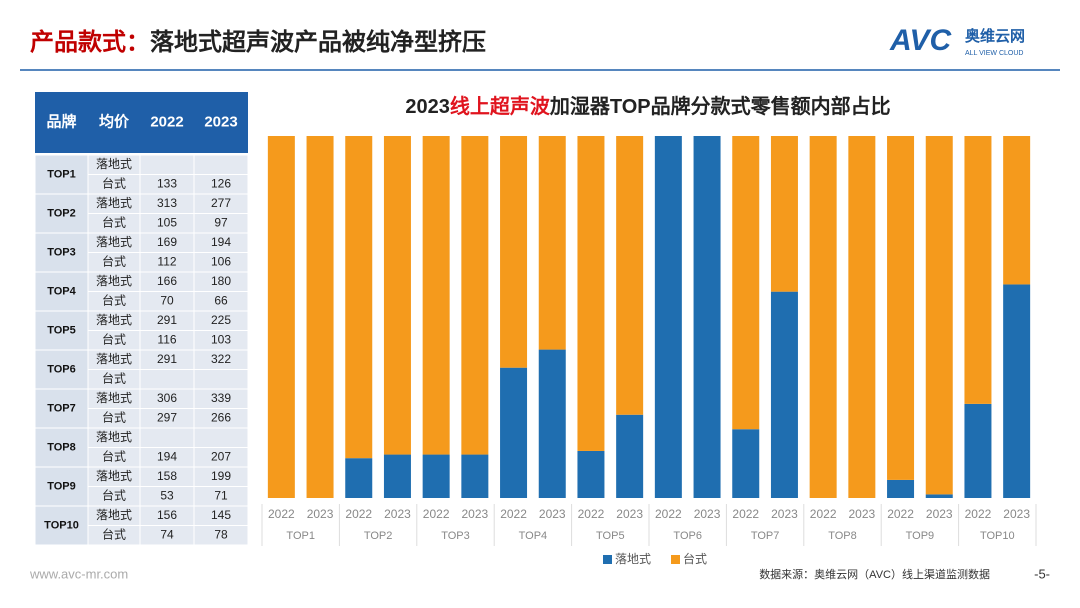  Describe the element at coordinates (61, 121) in the screenshot. I see `column-header: 品牌` at that location.